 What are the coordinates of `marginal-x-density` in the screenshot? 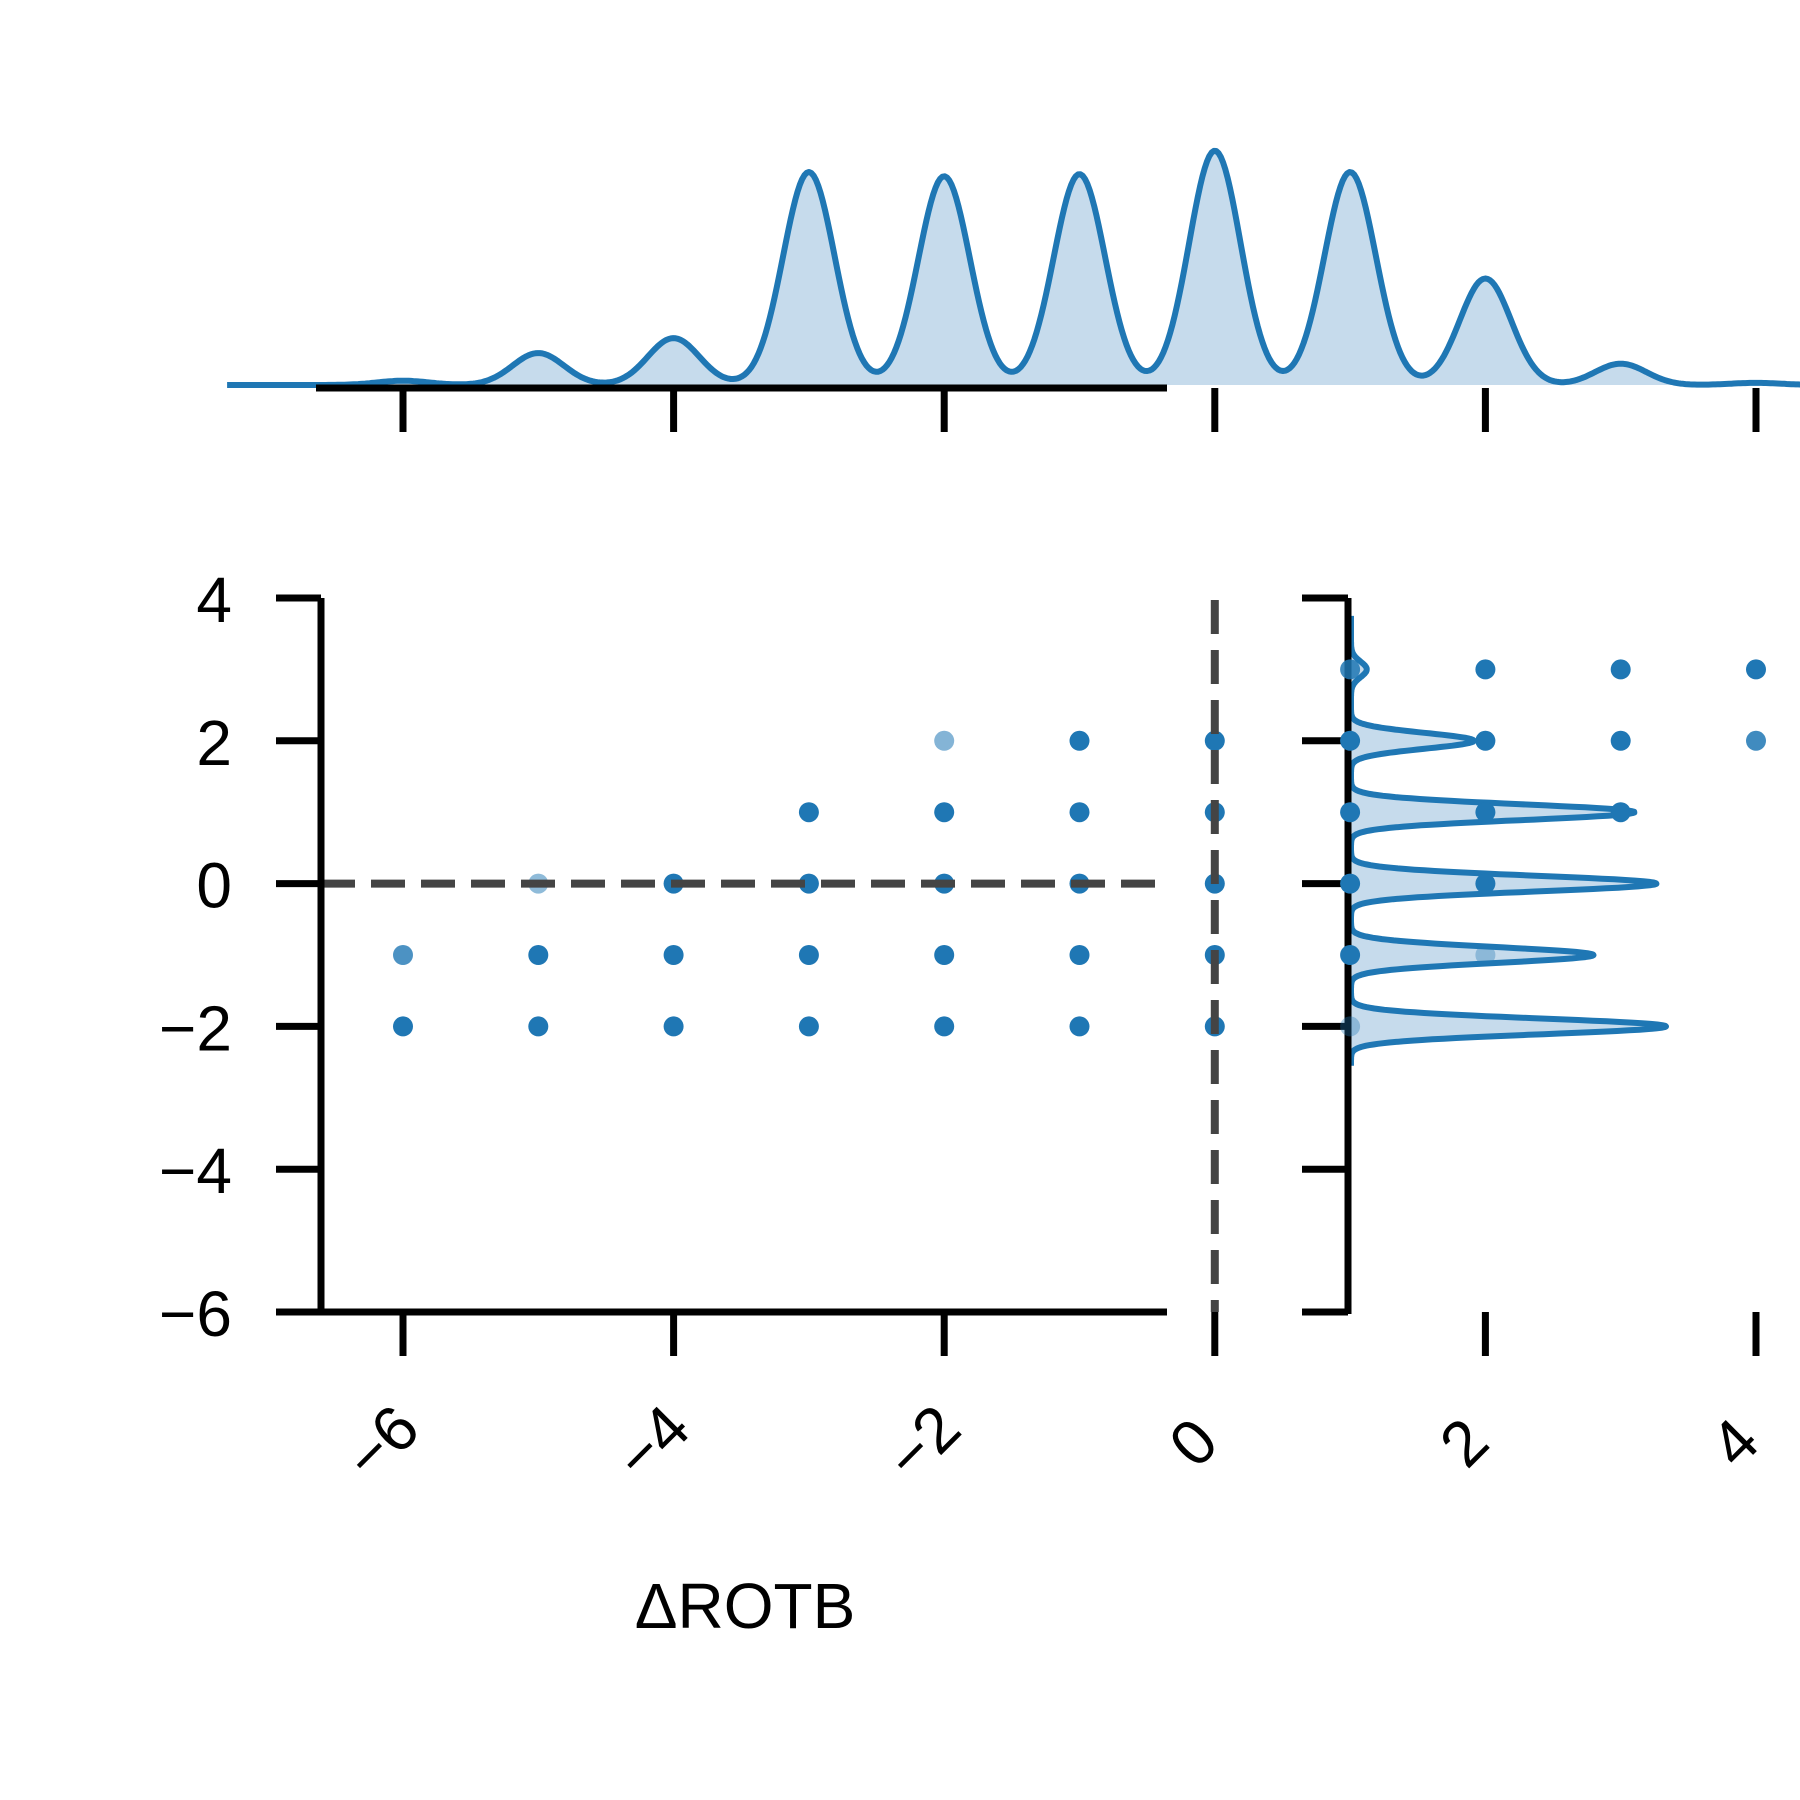 It's located at (1013, 267).